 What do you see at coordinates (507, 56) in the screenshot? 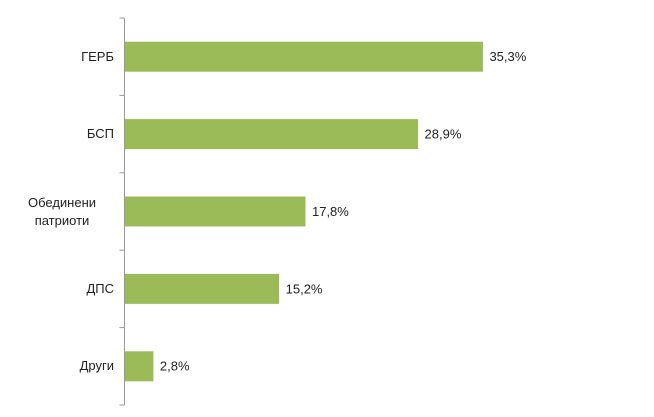
I see `data-label: 35,3%` at bounding box center [507, 56].